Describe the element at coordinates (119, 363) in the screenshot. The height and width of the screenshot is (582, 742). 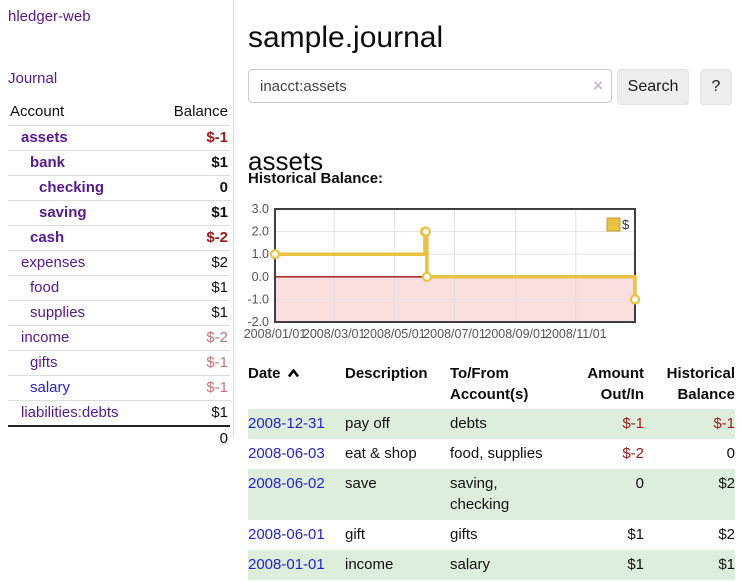
I see `account-row: gifts $-1` at that location.